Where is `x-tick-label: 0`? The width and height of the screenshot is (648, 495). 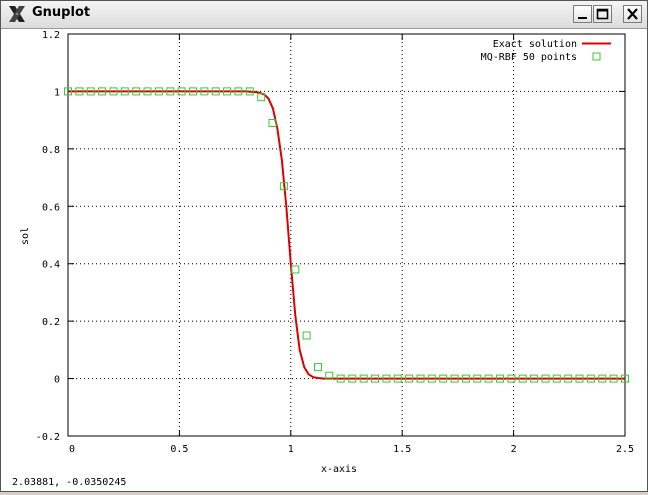 x-tick-label: 0 is located at coordinates (72, 449).